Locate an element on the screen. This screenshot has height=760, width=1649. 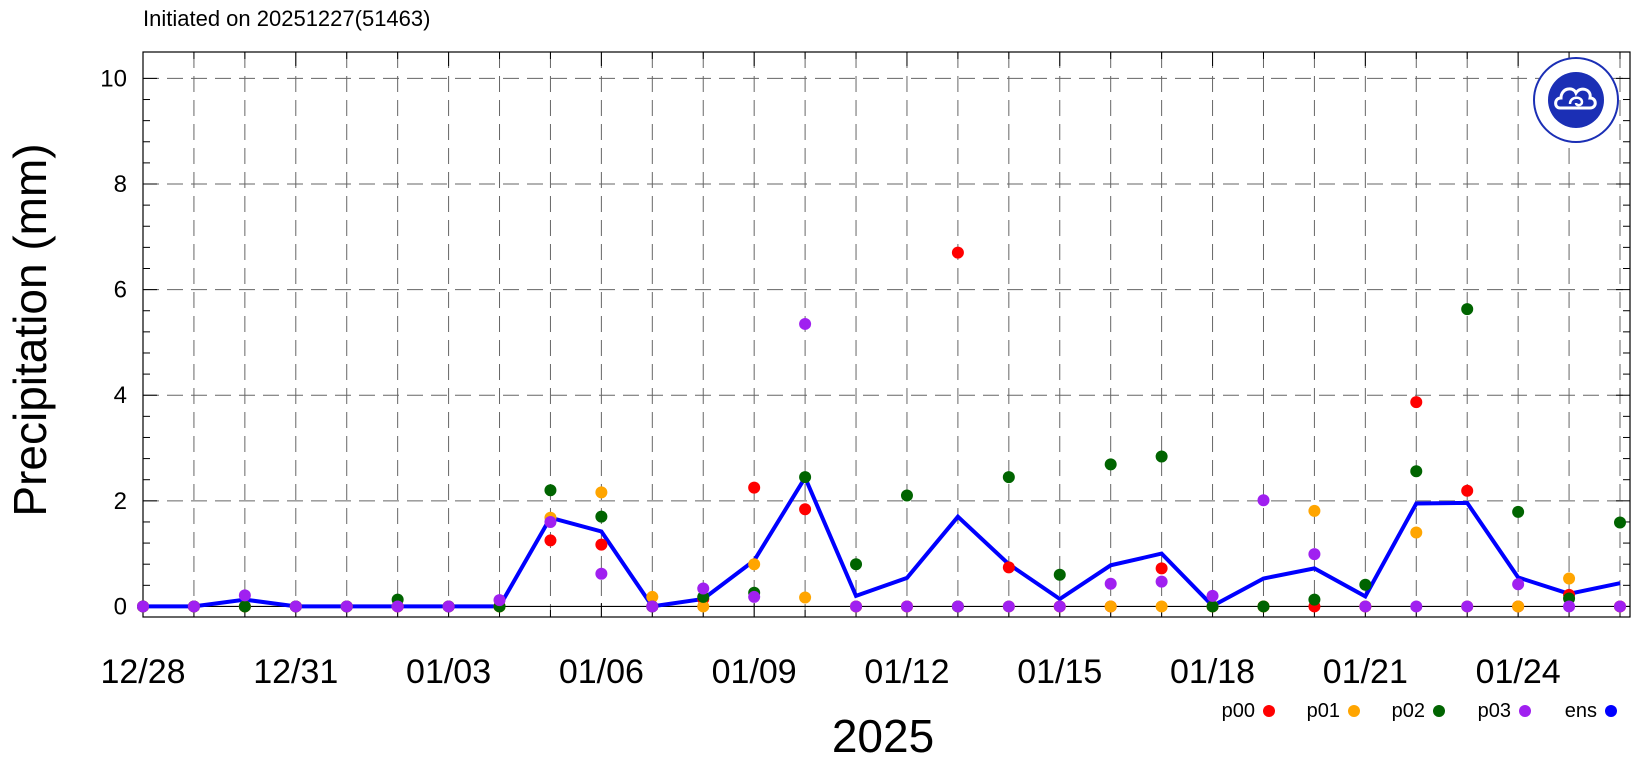
y-tick-label: 8 is located at coordinates (120, 184).